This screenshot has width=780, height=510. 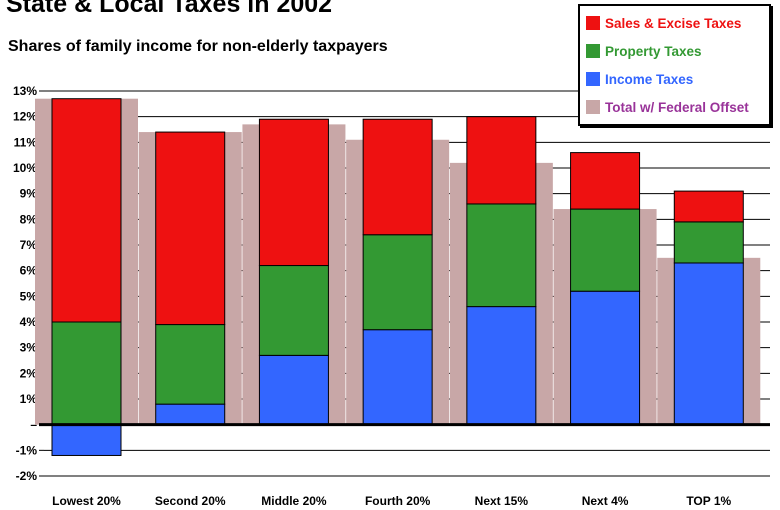 What do you see at coordinates (398, 501) in the screenshot?
I see `x-tick-label: Fourth 20%` at bounding box center [398, 501].